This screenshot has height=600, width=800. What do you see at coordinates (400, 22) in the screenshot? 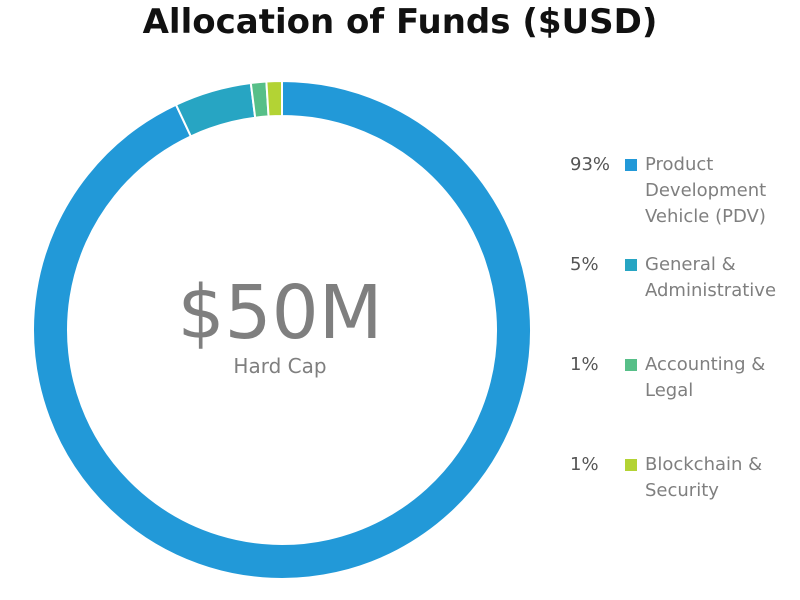
I see `chart-title: Allocation of Funds ($USD)` at bounding box center [400, 22].